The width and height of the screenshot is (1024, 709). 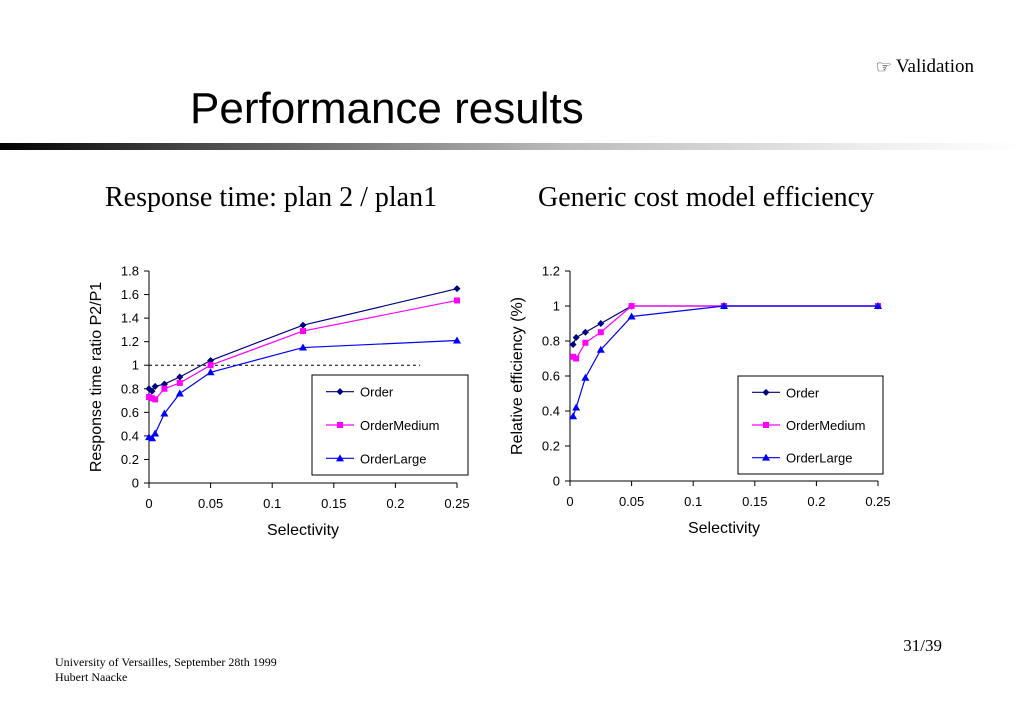 I want to click on left-chart-y-tick-label: 0, so click(x=135, y=483).